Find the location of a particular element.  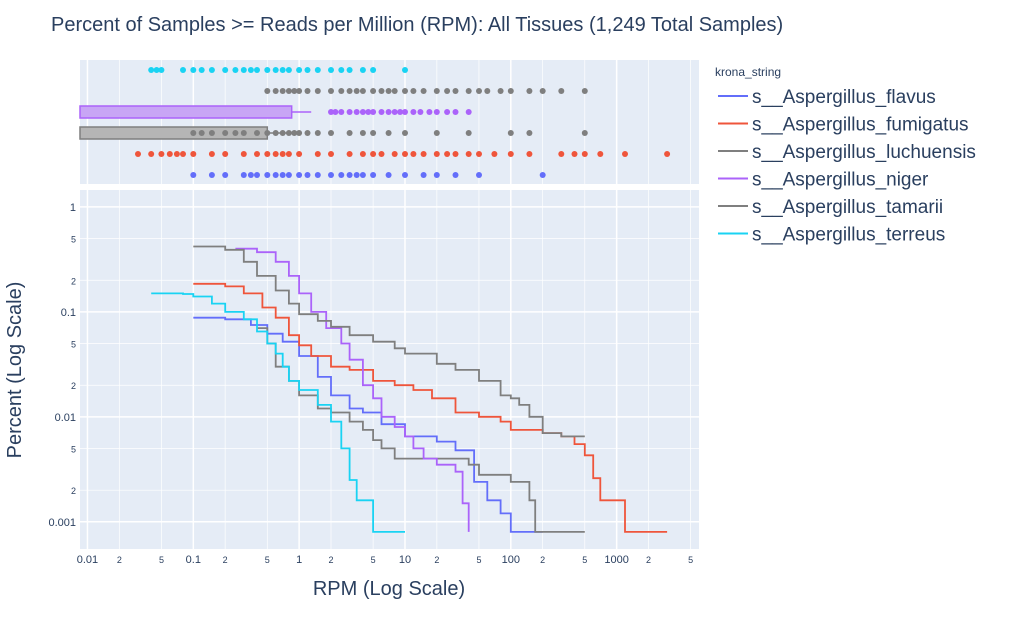

marginal-strip-grid is located at coordinates (388, 122).